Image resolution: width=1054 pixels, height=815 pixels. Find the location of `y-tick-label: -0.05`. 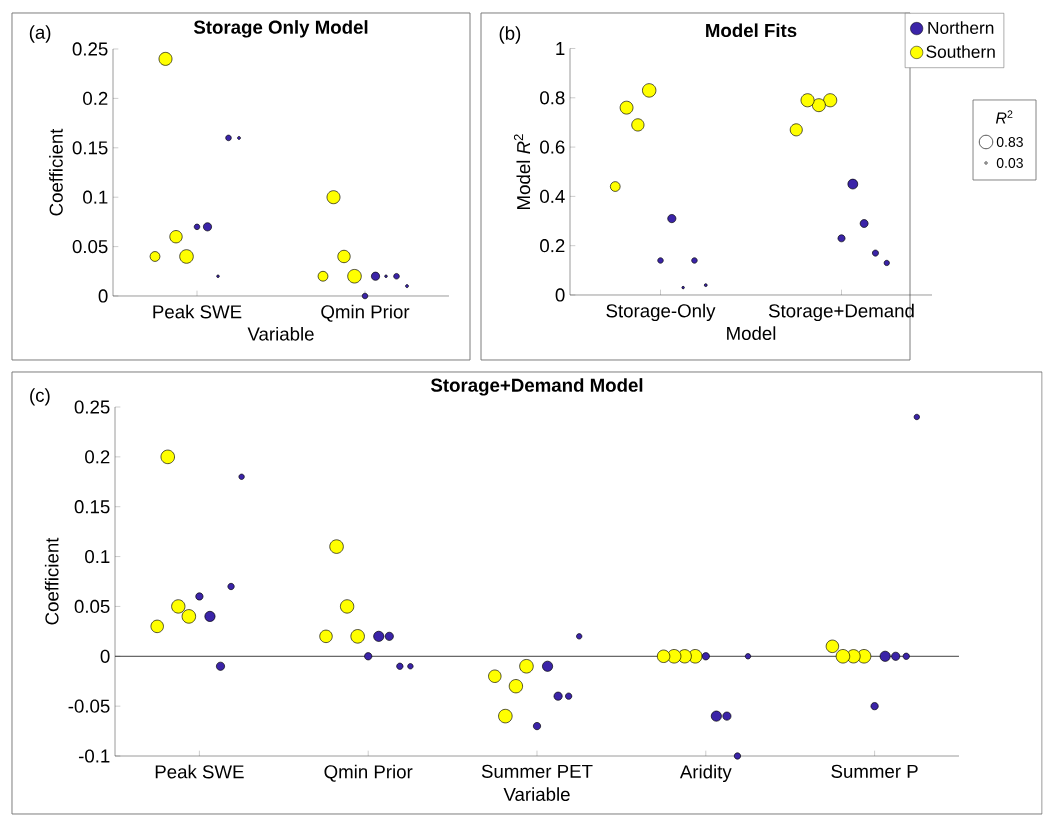

y-tick-label: -0.05 is located at coordinates (89, 706).